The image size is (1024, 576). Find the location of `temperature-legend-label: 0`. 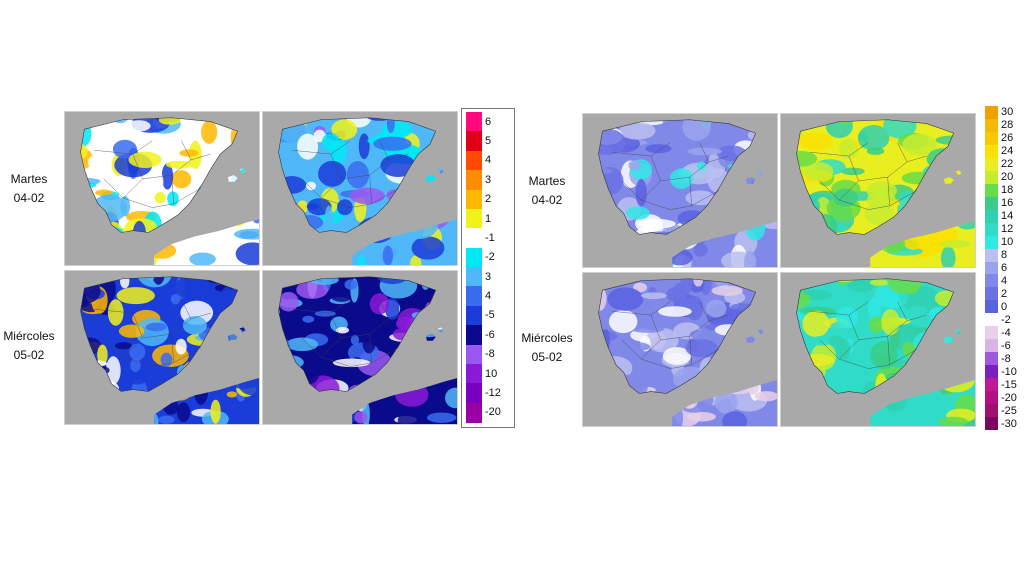

temperature-legend-label: 0 is located at coordinates (1004, 306).